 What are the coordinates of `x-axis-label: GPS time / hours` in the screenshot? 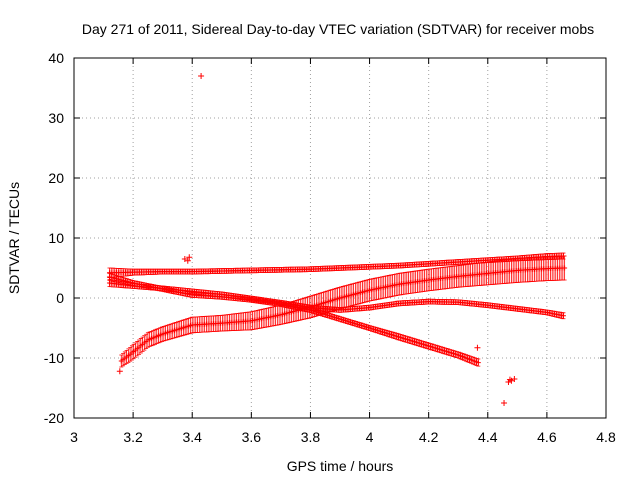 It's located at (340, 466).